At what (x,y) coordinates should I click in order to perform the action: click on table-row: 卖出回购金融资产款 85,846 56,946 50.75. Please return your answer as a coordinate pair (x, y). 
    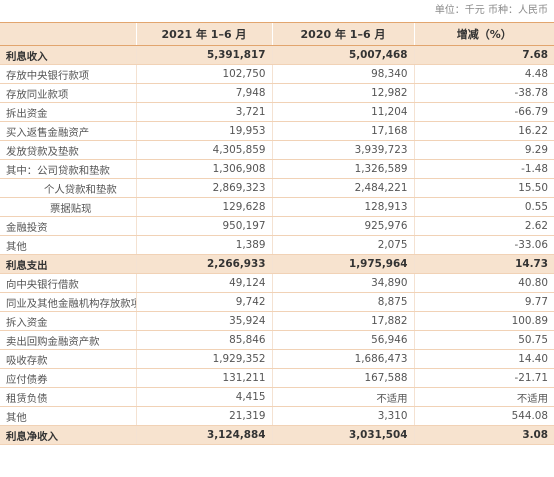
    Looking at the image, I should click on (277, 340).